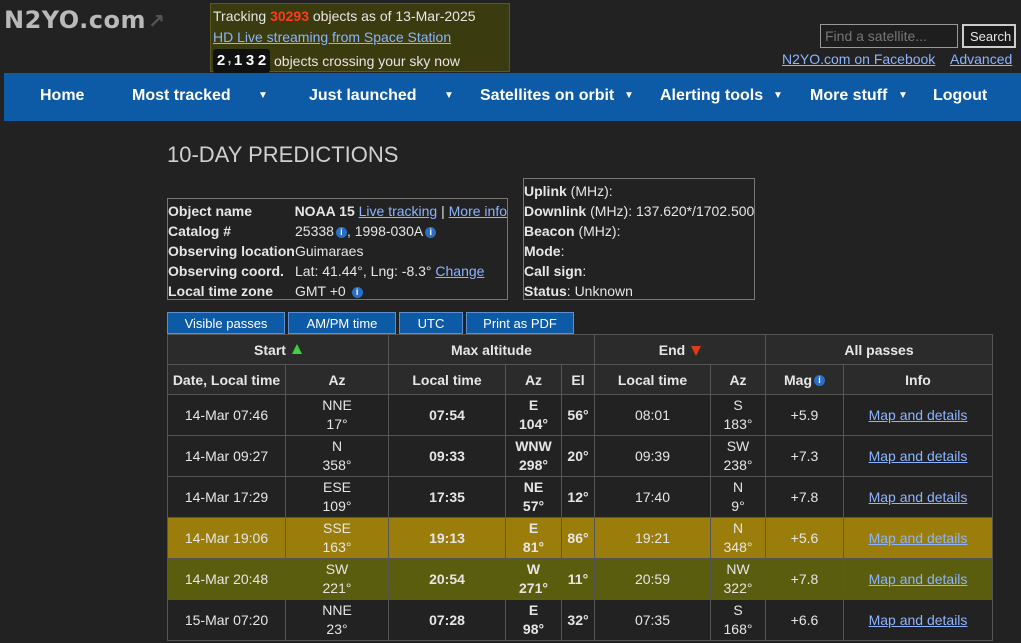 This screenshot has height=643, width=1021. What do you see at coordinates (367, 61) in the screenshot?
I see `crossing-text: objects crossing your sky now` at bounding box center [367, 61].